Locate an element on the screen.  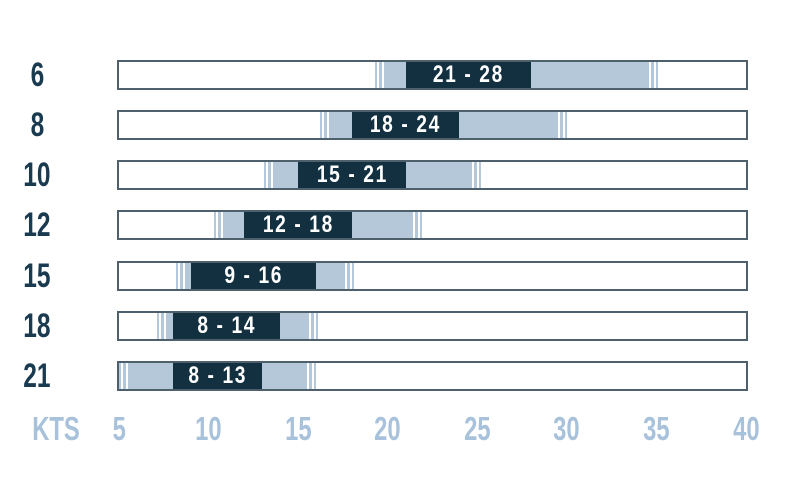
row-size-label: 8 is located at coordinates (39, 125).